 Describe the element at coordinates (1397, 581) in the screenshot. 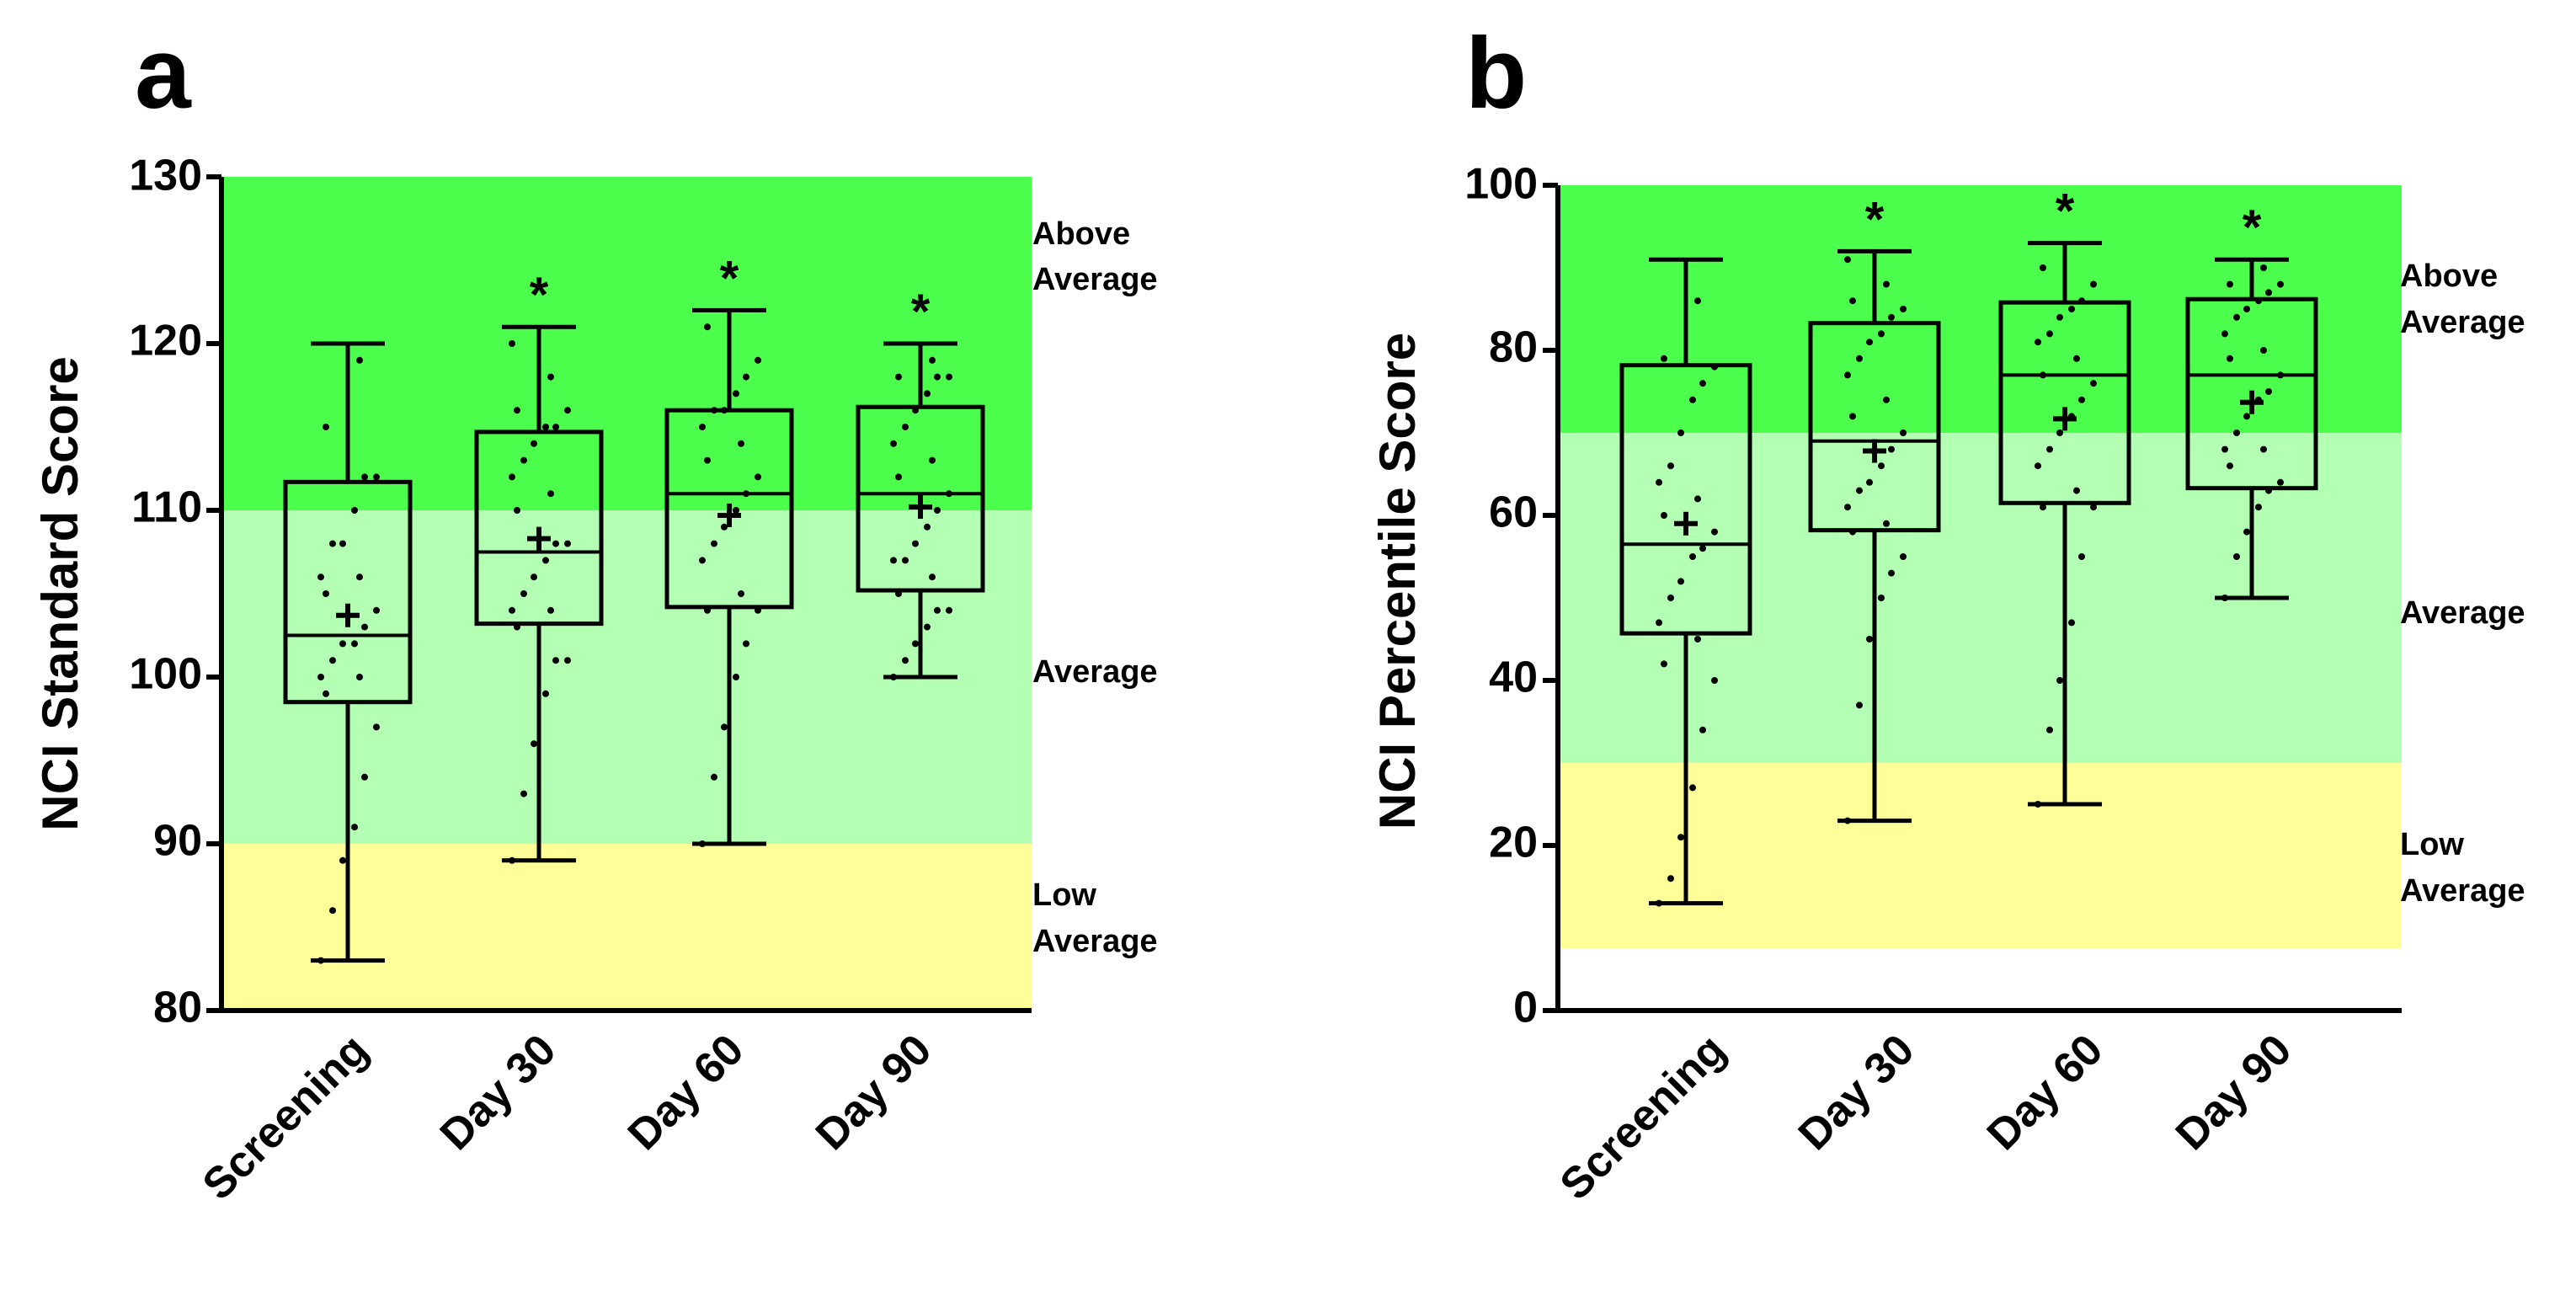

I see `y-axis-title: NCI Percentile Score` at that location.